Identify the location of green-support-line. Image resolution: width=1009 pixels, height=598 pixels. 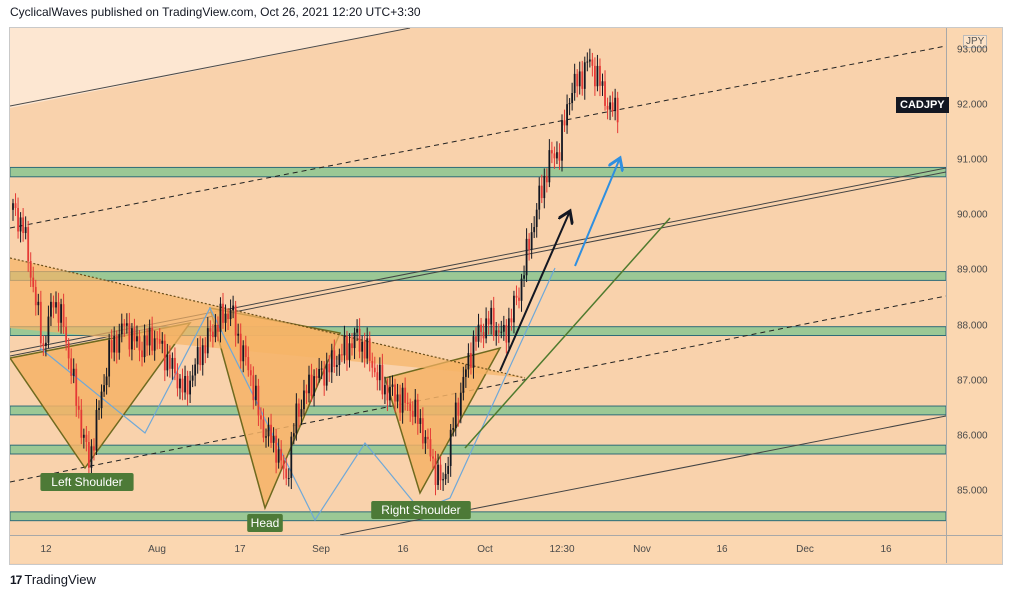
(567, 333).